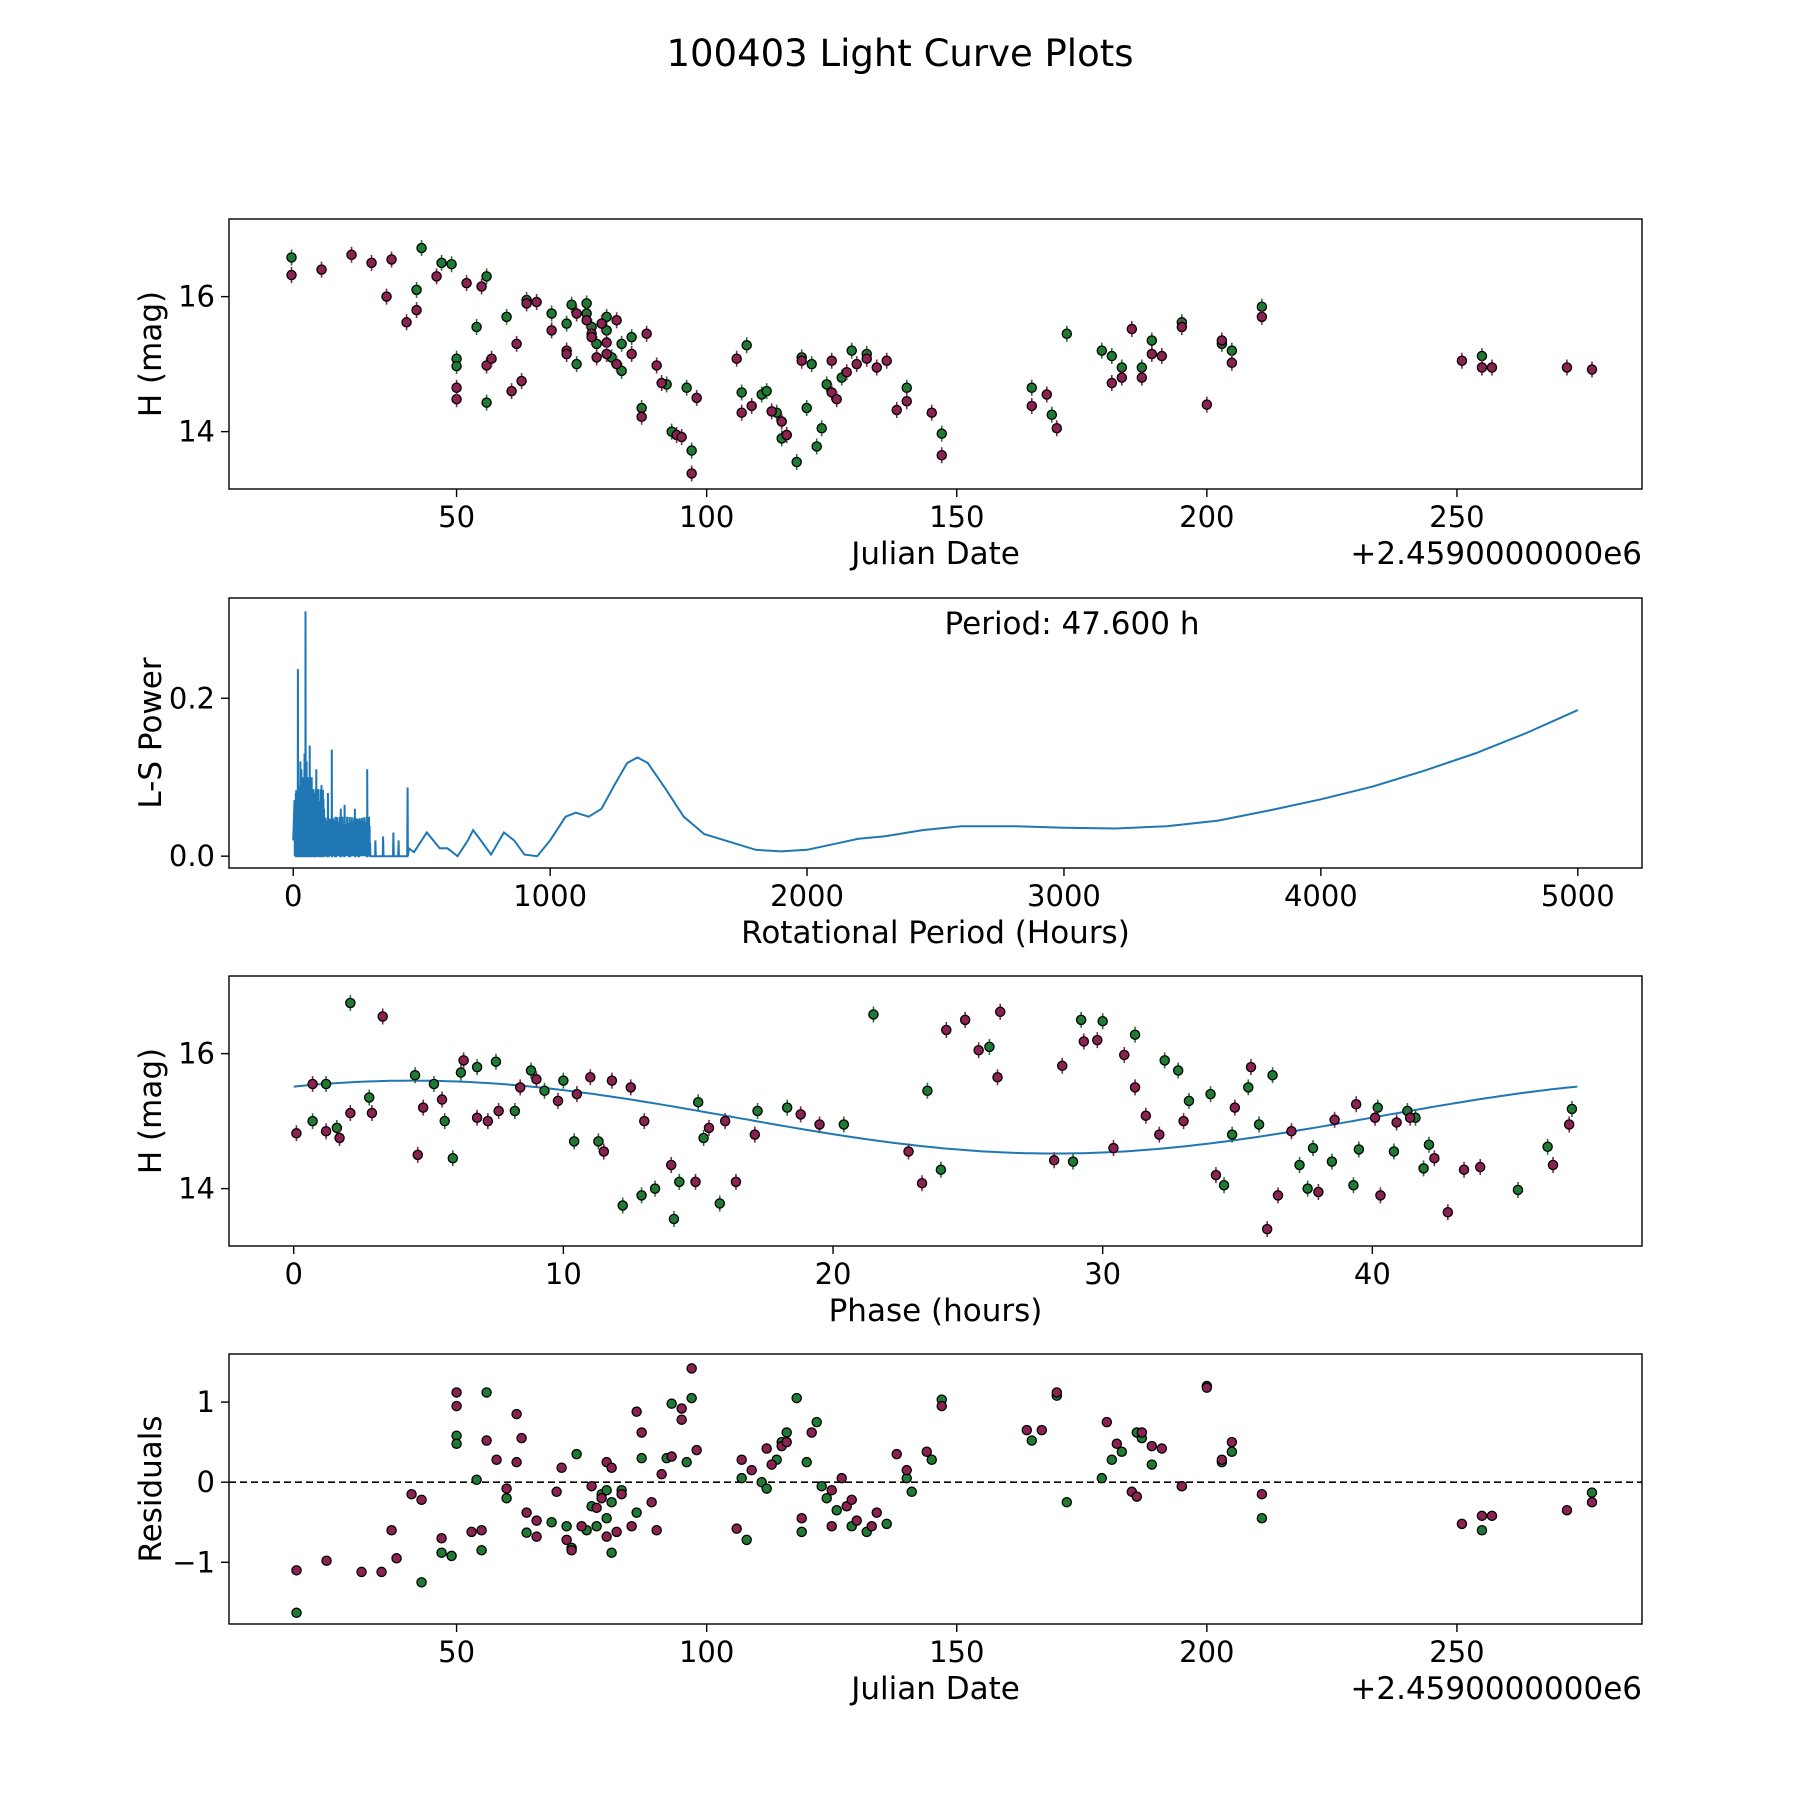 Image resolution: width=1800 pixels, height=1800 pixels. Describe the element at coordinates (956, 1652) in the screenshot. I see `residuals-xtick-label: 150` at that location.